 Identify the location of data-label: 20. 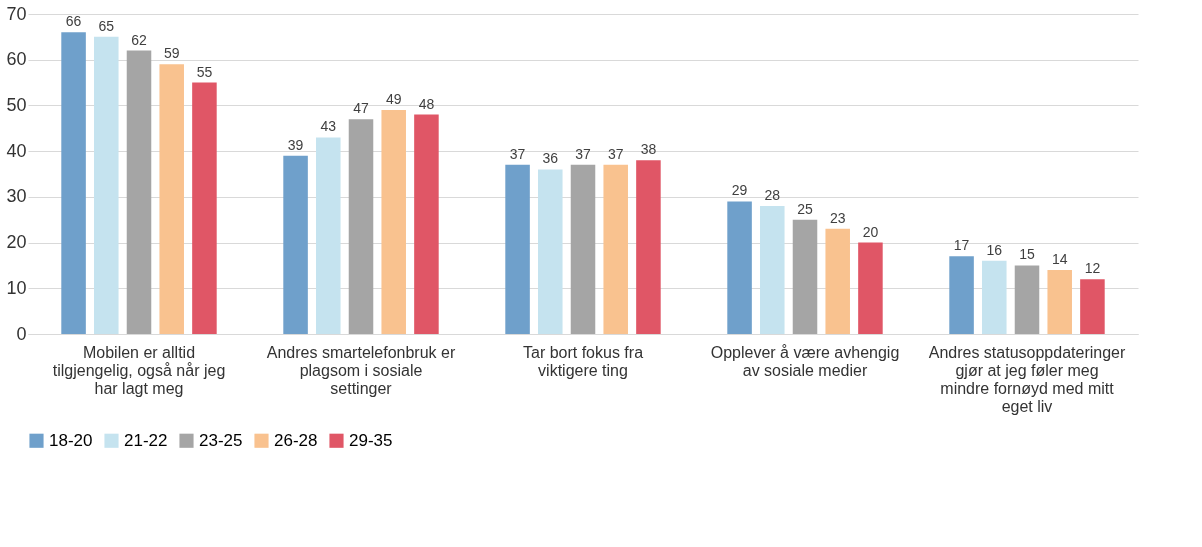
(870, 231).